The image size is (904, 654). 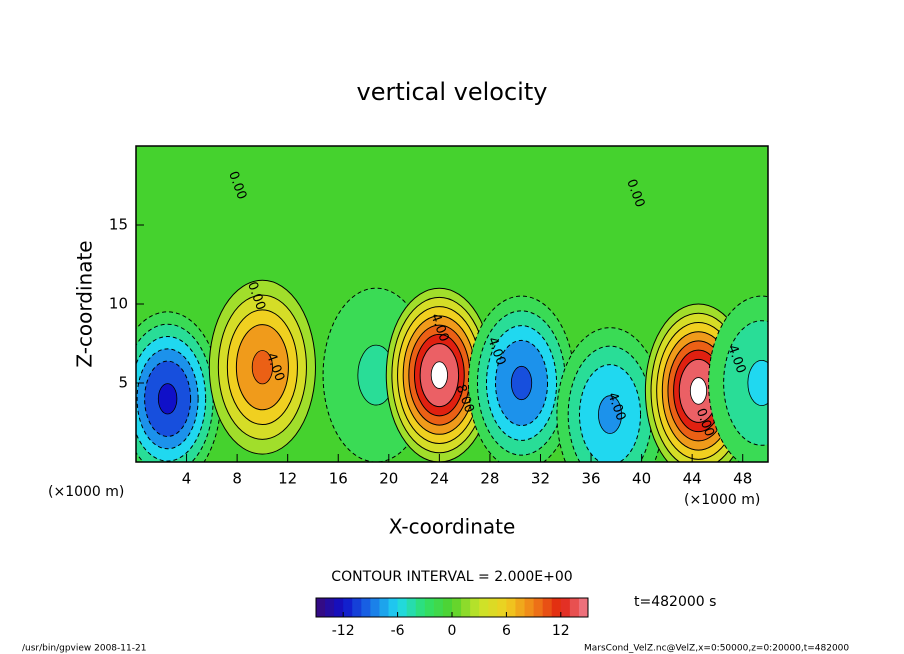 I want to click on x-axis-label: X-coordinate, so click(x=452, y=527).